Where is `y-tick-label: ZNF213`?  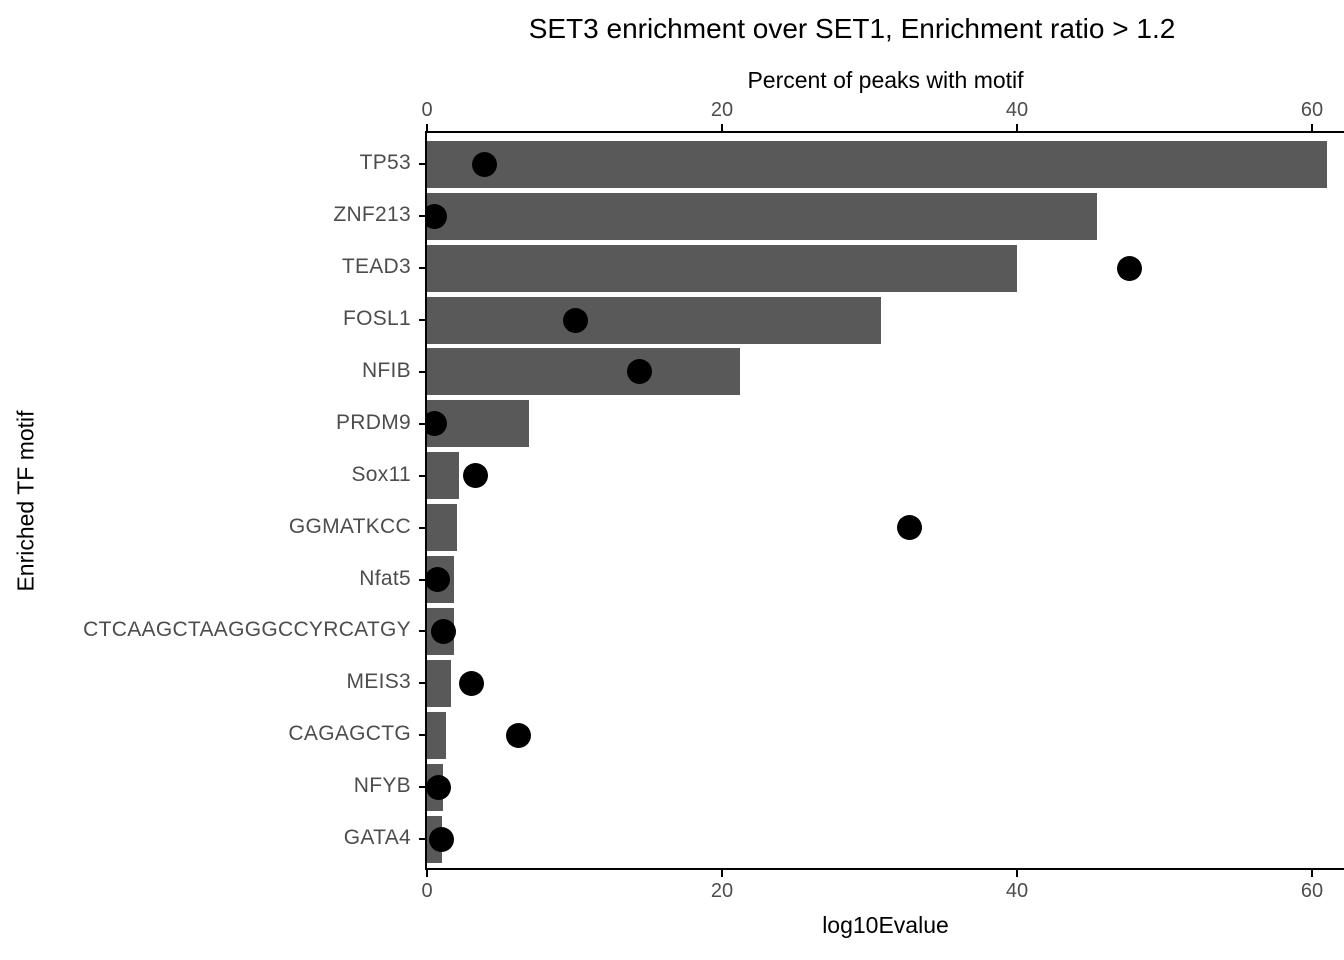
y-tick-label: ZNF213 is located at coordinates (372, 215).